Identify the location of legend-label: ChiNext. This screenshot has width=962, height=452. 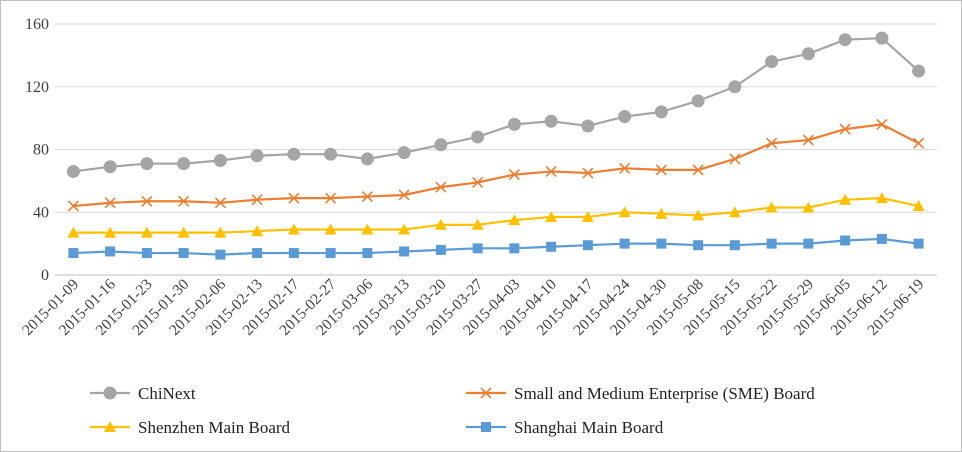
(167, 393).